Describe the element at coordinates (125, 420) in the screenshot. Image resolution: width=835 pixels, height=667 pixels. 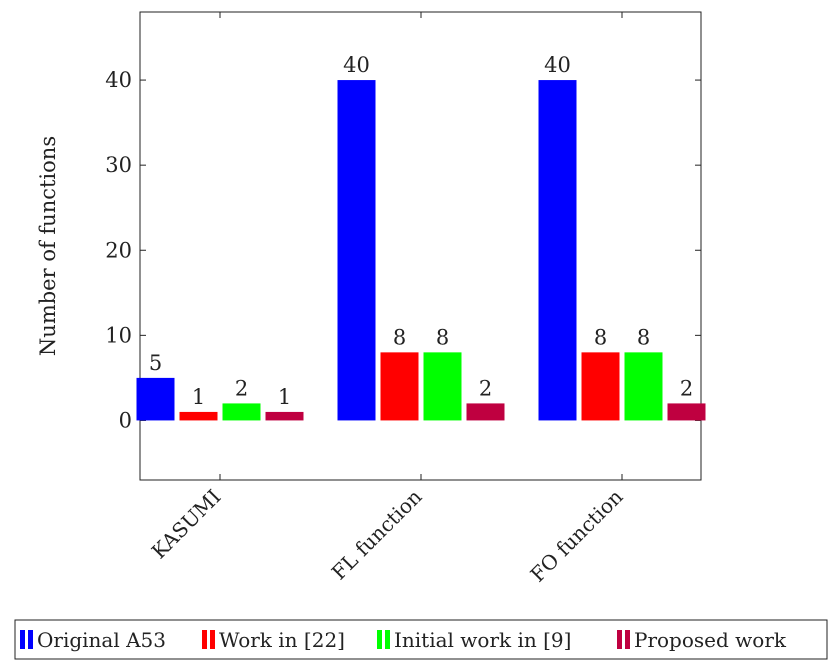
I see `y-tick-label: 0` at that location.